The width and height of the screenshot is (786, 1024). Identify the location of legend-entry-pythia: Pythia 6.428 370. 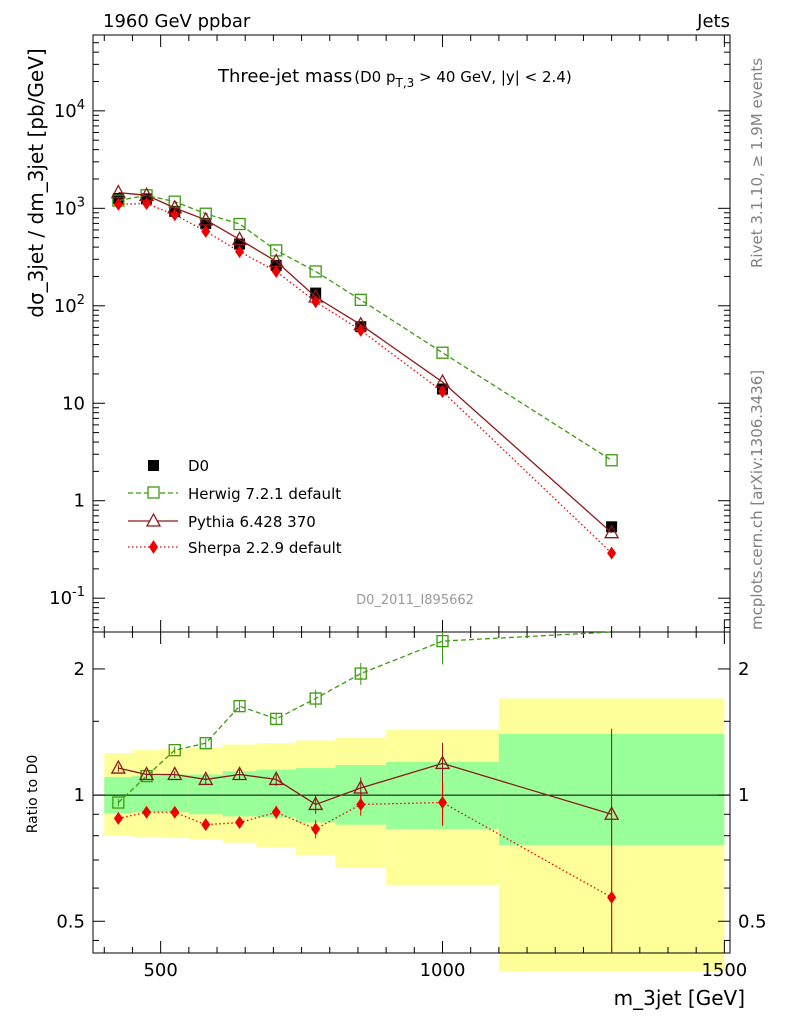
(222, 521).